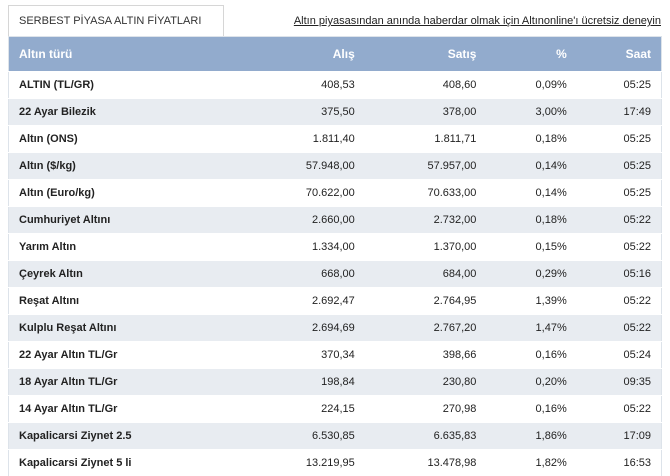 This screenshot has width=670, height=476. What do you see at coordinates (126, 247) in the screenshot?
I see `row-name: Yarım Altın` at bounding box center [126, 247].